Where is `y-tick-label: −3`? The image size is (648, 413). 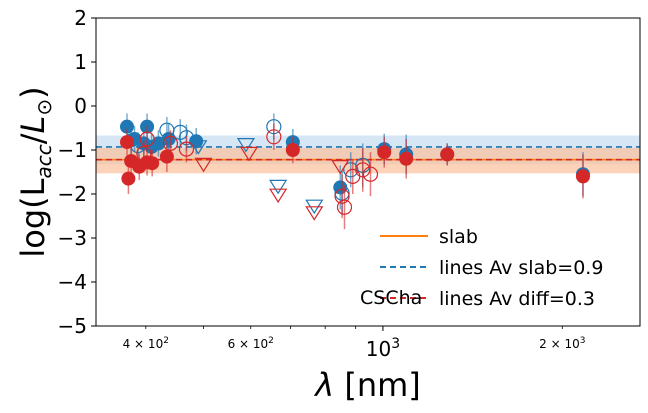 y-tick-label: −3 is located at coordinates (72, 238).